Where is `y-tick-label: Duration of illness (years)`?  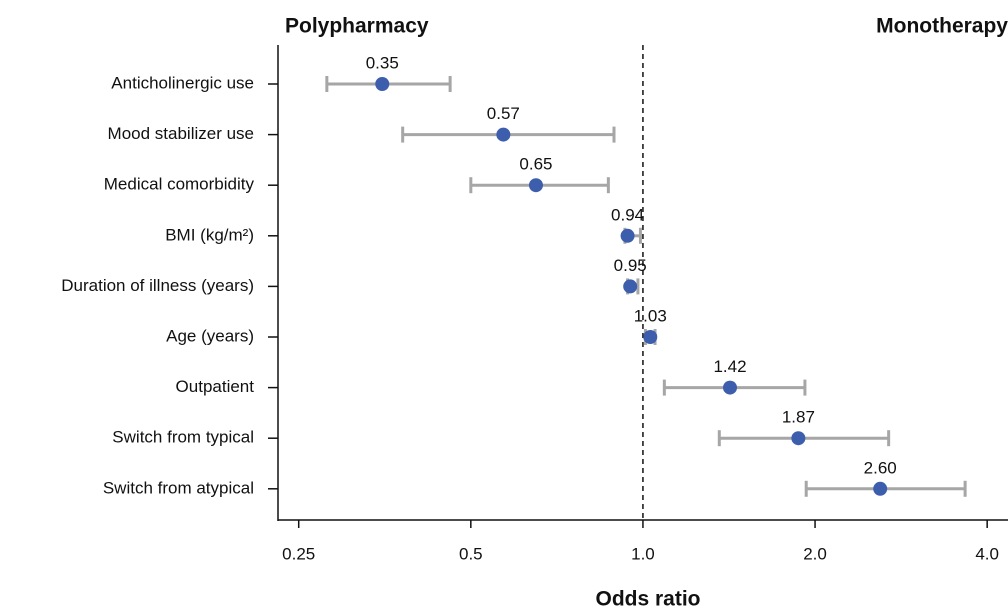
y-tick-label: Duration of illness (years) is located at coordinates (157, 285).